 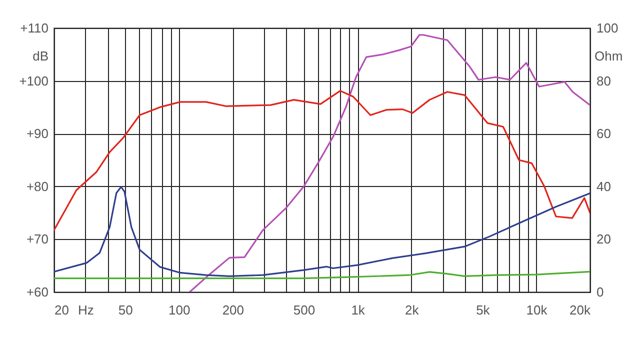 I want to click on x-tick-label: 2k, so click(x=412, y=310).